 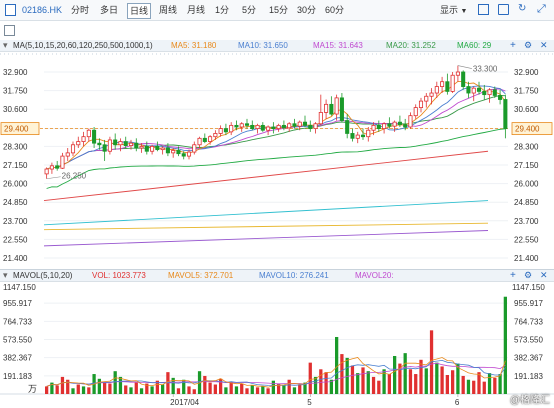 I want to click on cursor-tool-icon, so click(x=9, y=30).